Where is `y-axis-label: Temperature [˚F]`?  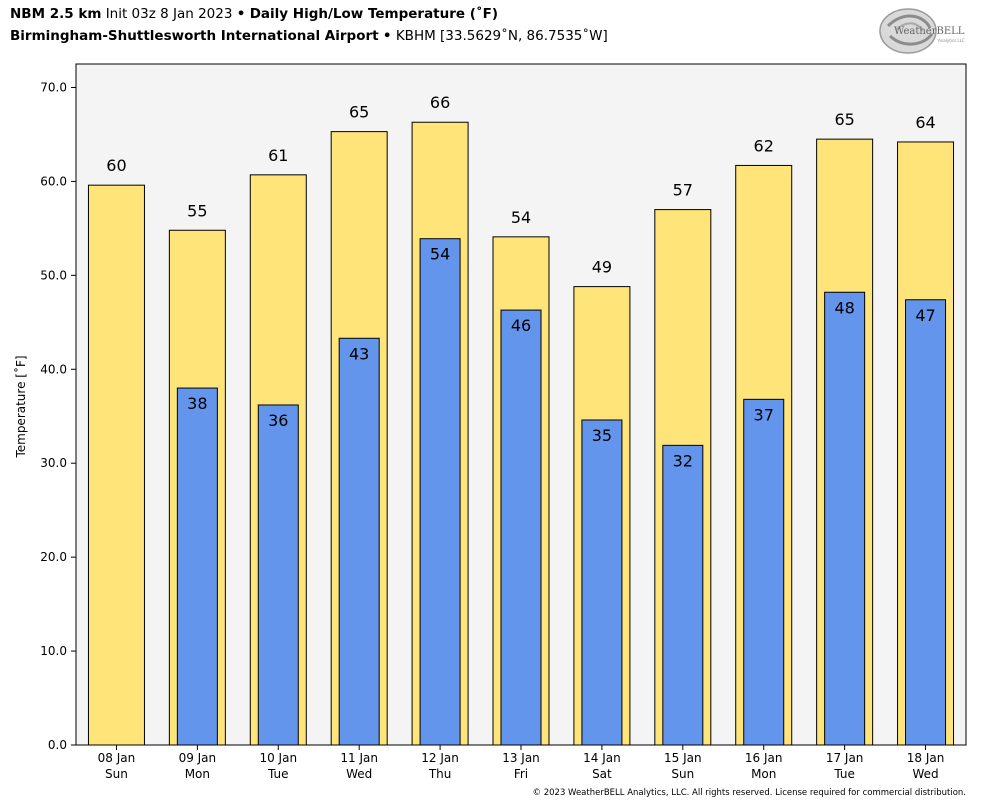
y-axis-label: Temperature [˚F] is located at coordinates (20, 406).